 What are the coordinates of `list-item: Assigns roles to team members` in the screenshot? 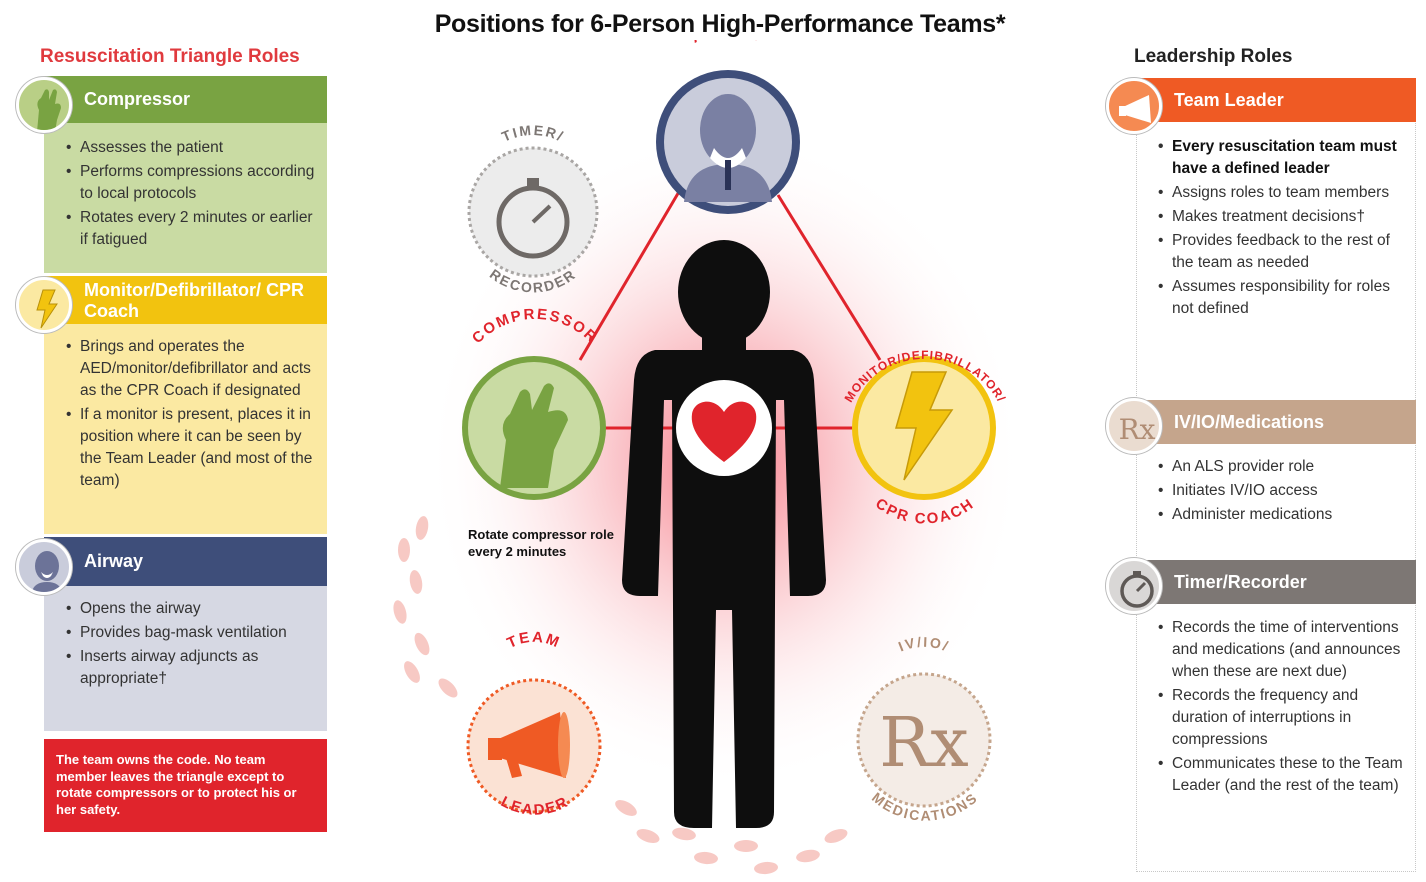 It's located at (1283, 193).